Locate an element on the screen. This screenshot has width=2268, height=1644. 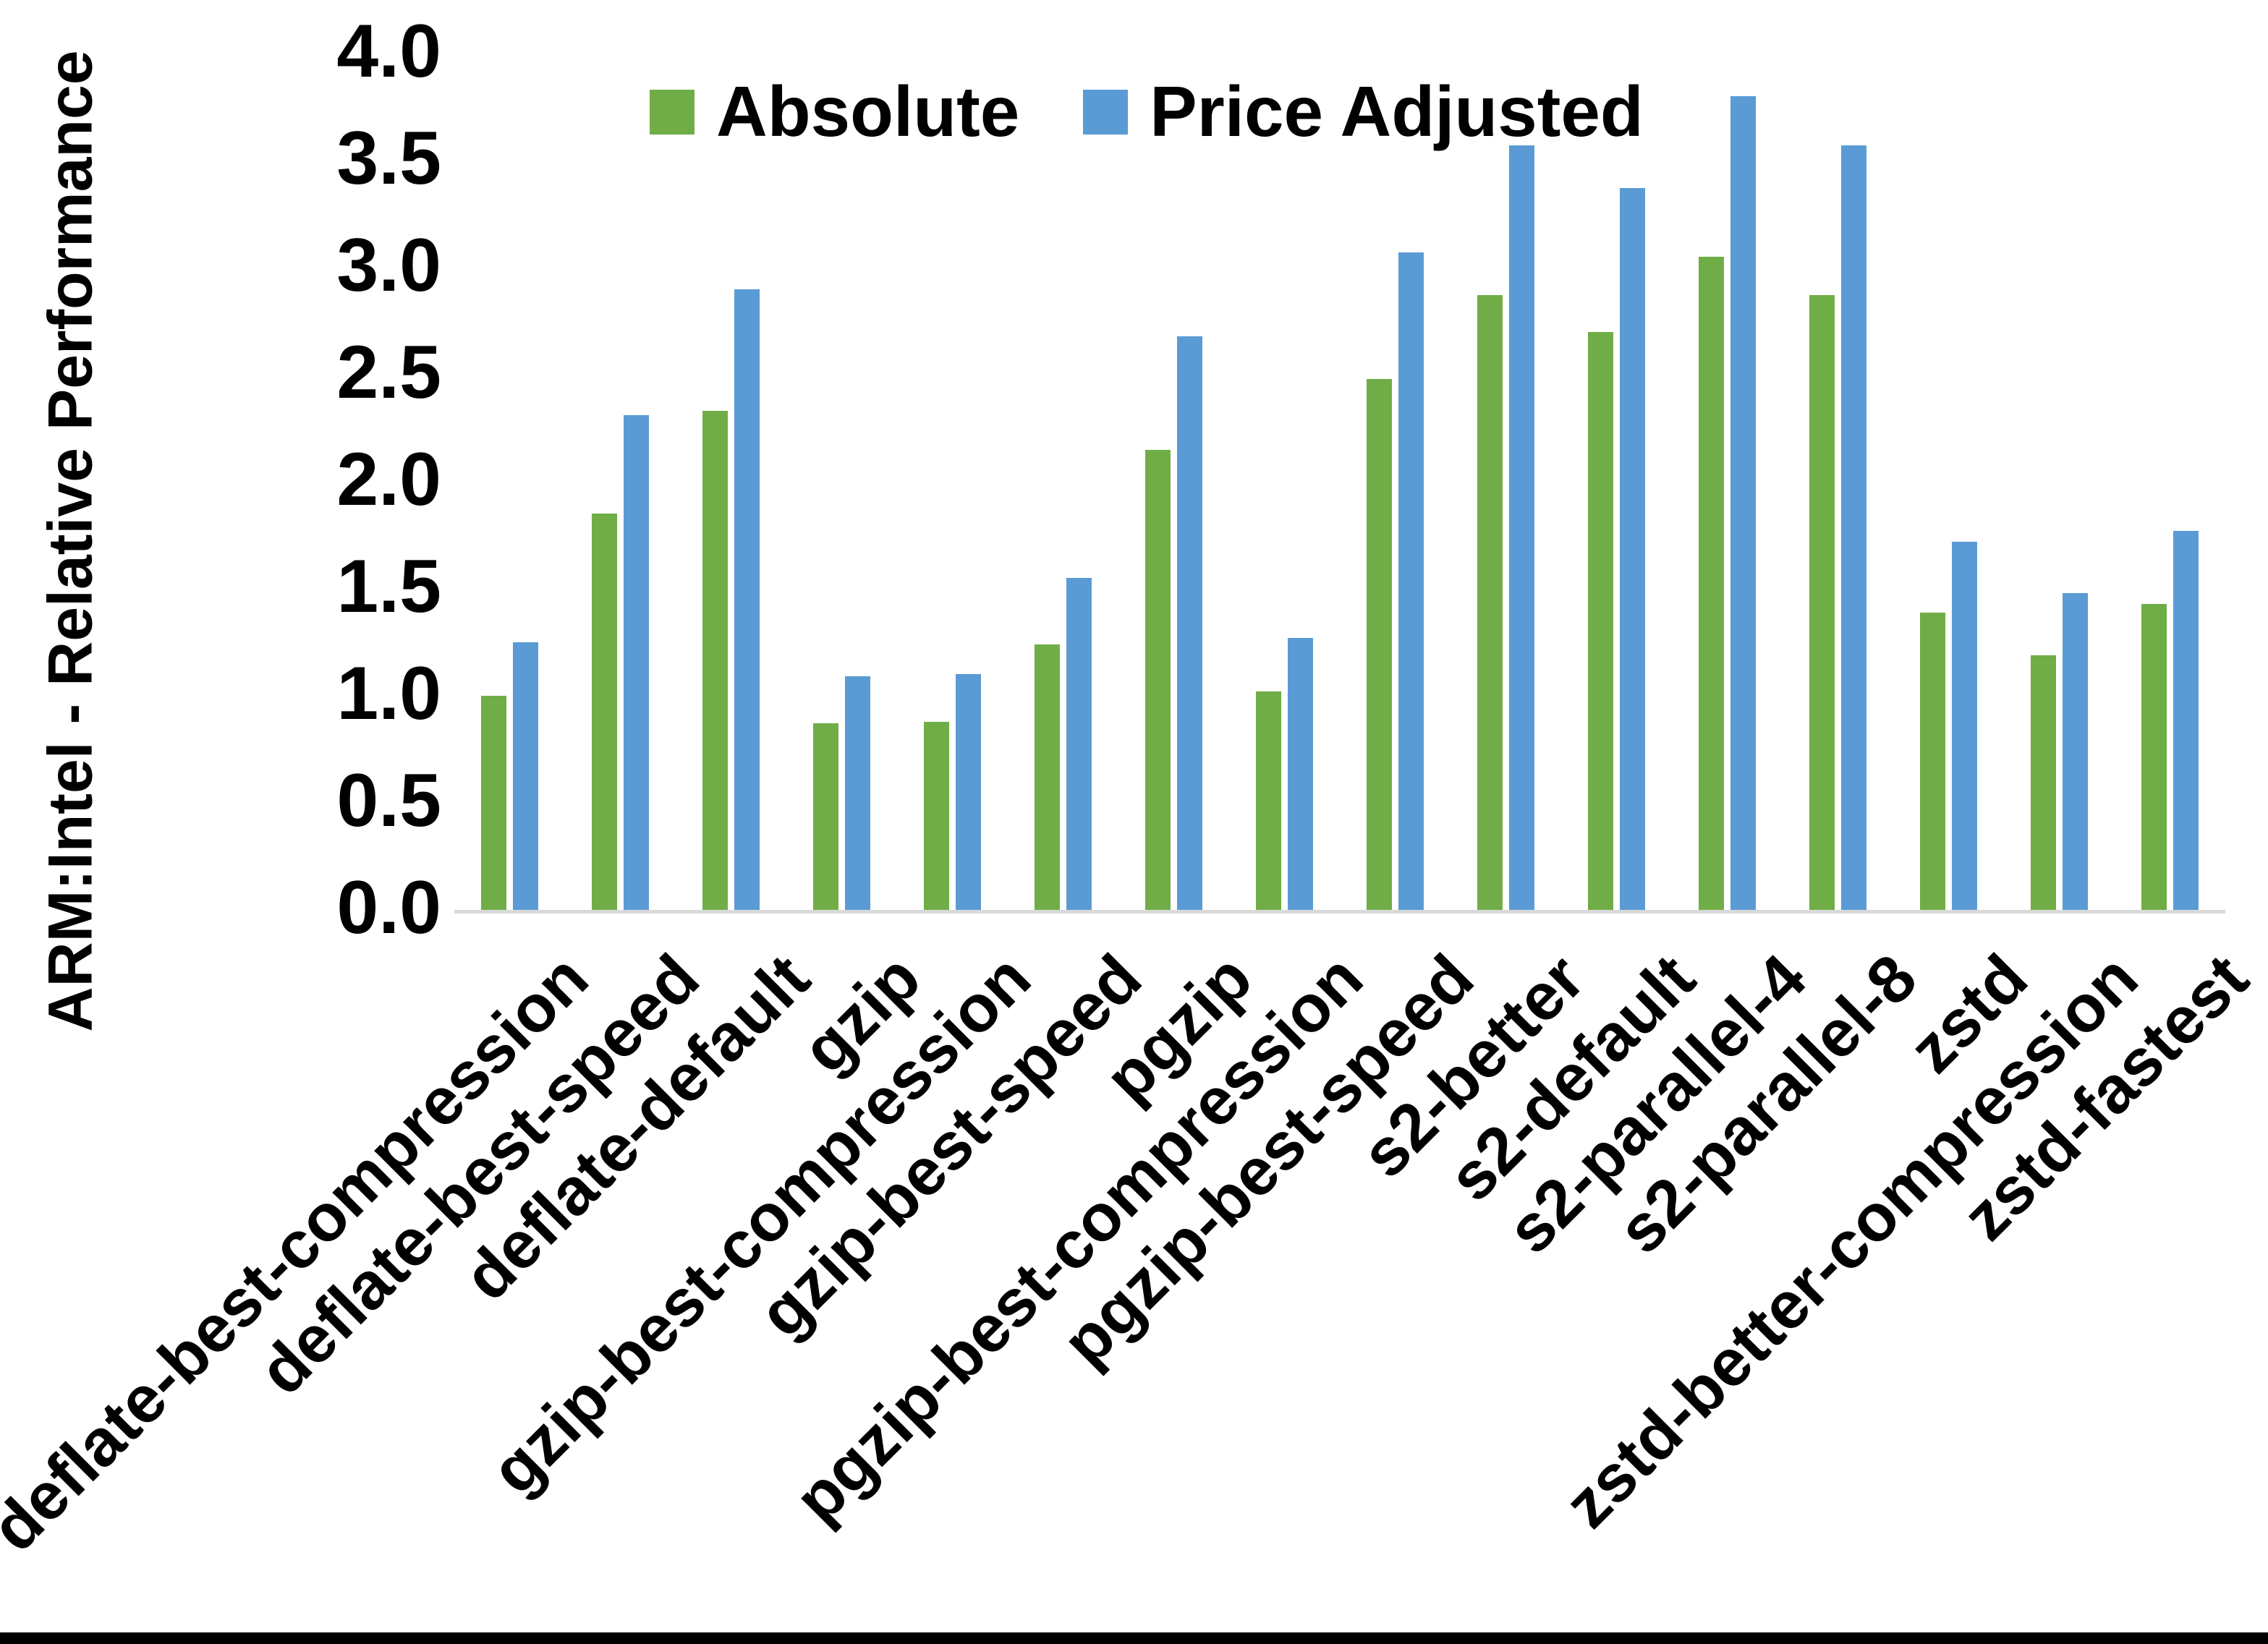
bar-absolute-deflate-best-compression is located at coordinates (493, 803).